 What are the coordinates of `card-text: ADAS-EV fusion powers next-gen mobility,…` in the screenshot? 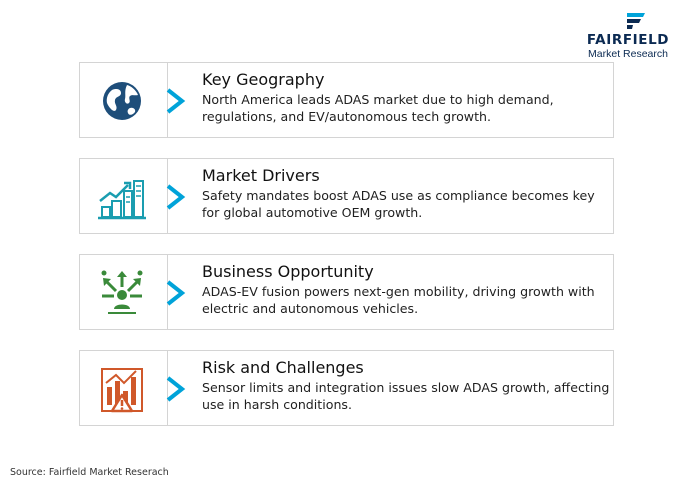 It's located at (398, 300).